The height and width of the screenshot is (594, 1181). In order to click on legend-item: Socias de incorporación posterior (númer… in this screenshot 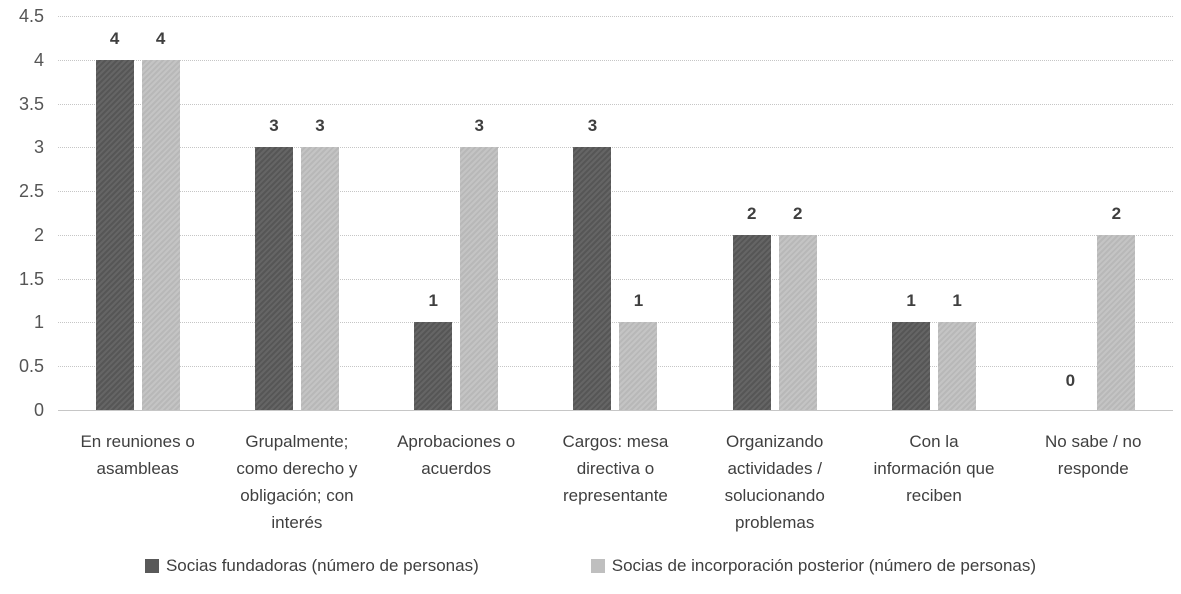, I will do `click(813, 566)`.